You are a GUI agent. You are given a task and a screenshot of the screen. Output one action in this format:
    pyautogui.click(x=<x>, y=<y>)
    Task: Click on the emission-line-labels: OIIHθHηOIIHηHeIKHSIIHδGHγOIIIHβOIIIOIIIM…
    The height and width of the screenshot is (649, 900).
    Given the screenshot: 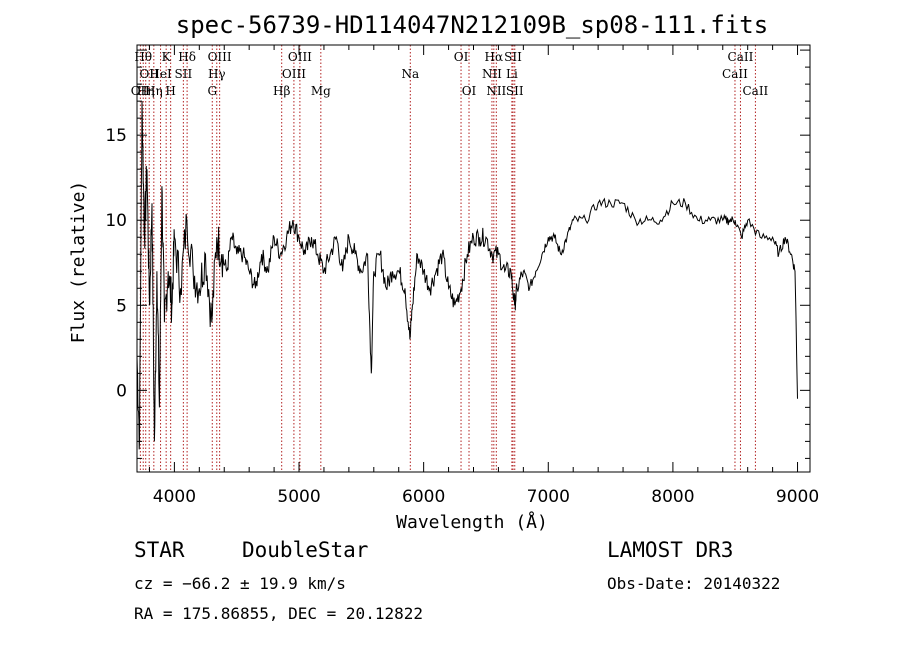 What is the action you would take?
    pyautogui.click(x=450, y=74)
    